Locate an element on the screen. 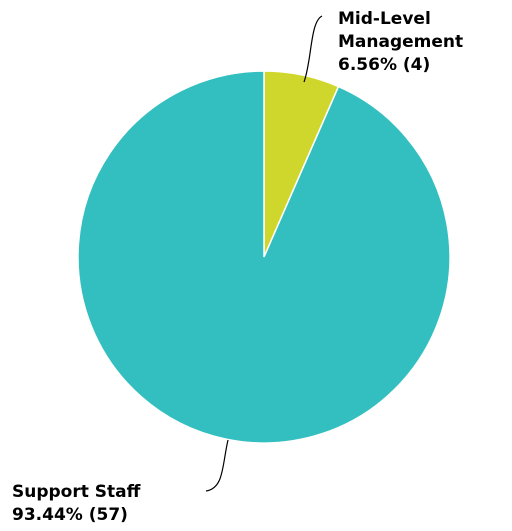 This screenshot has height=531, width=512. slice-label-0-line-2: 6.56% (4) is located at coordinates (384, 65).